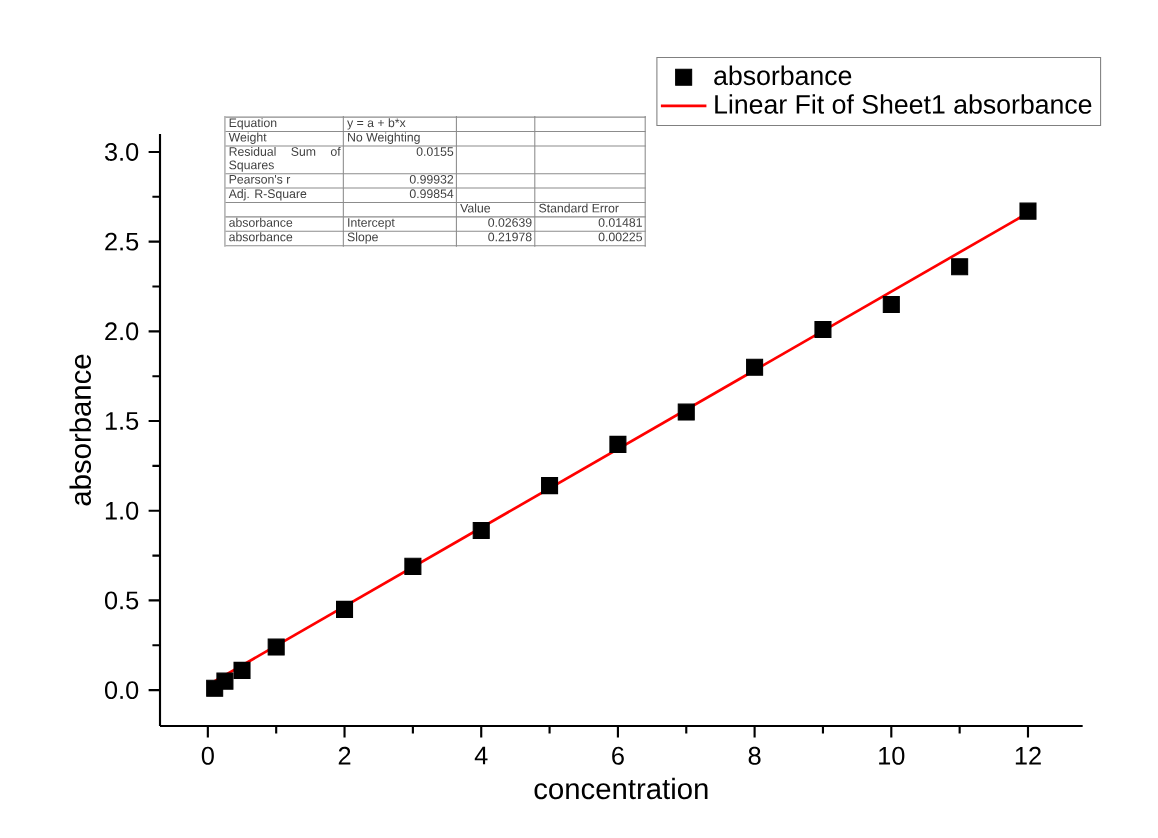 The height and width of the screenshot is (838, 1158). What do you see at coordinates (121, 600) in the screenshot?
I see `y-tick-label: 0.5` at bounding box center [121, 600].